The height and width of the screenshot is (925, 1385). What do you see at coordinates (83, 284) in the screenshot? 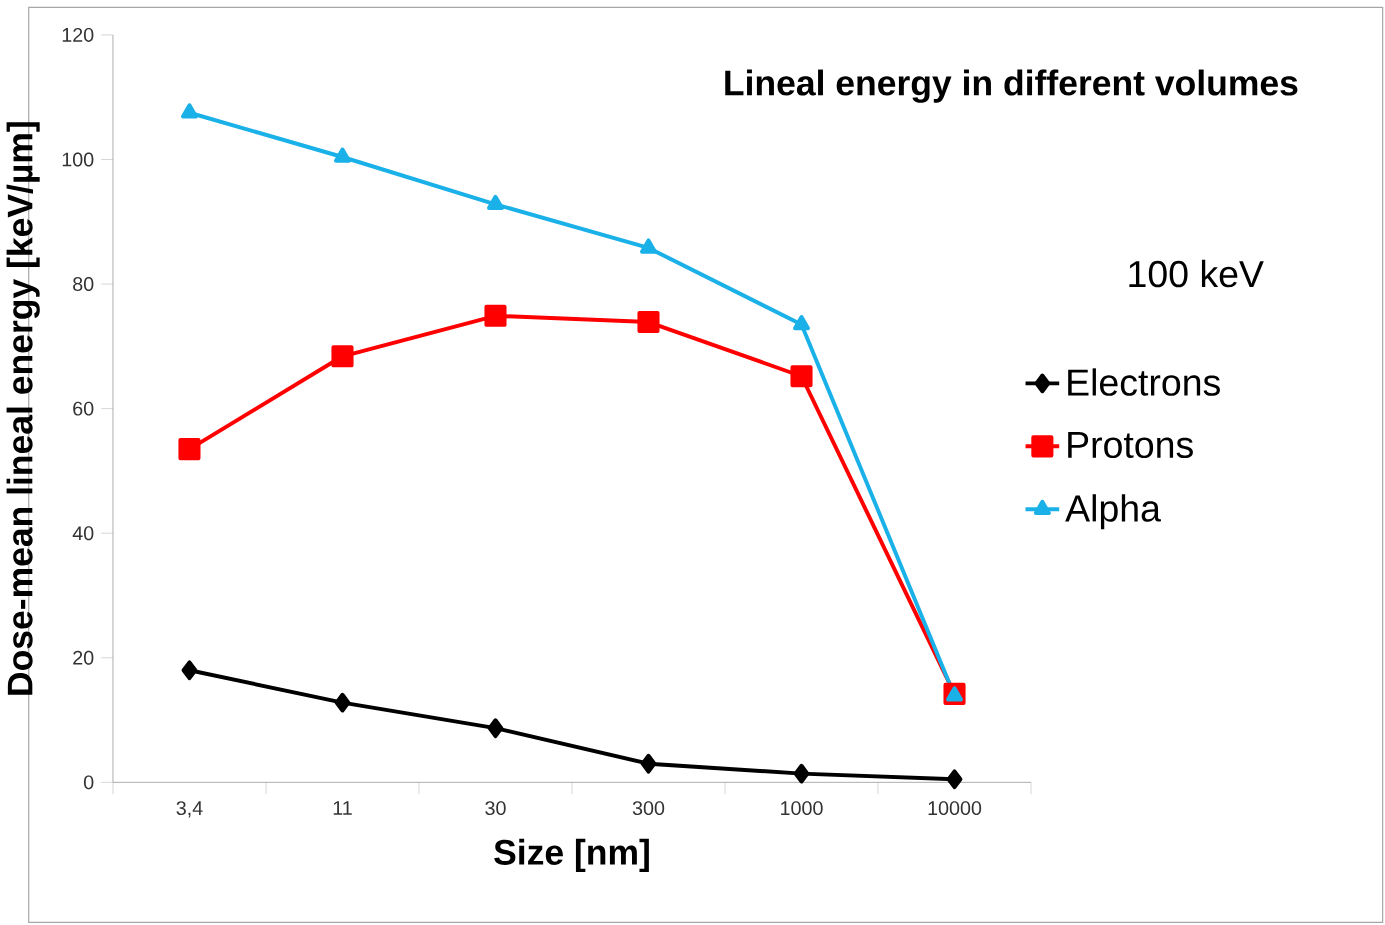
I see `y-tick-label: 80` at bounding box center [83, 284].